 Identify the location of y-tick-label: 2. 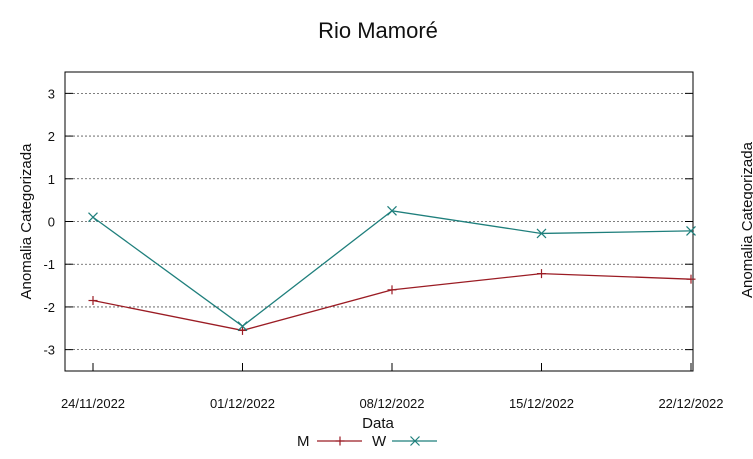
(51, 136).